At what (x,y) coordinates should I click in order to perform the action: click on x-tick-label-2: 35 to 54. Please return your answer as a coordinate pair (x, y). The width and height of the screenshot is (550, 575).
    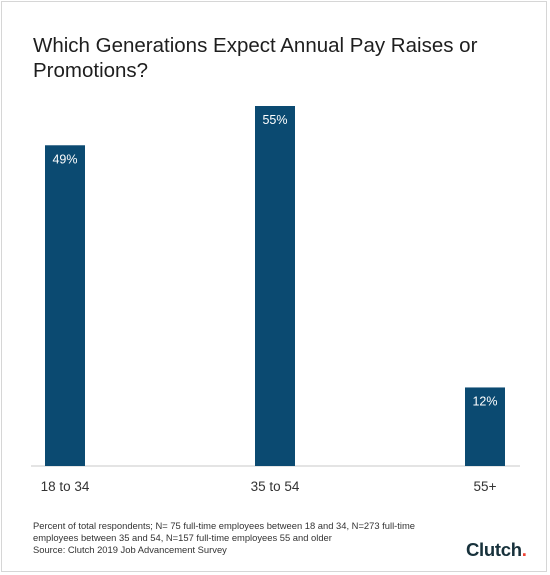
    Looking at the image, I should click on (275, 486).